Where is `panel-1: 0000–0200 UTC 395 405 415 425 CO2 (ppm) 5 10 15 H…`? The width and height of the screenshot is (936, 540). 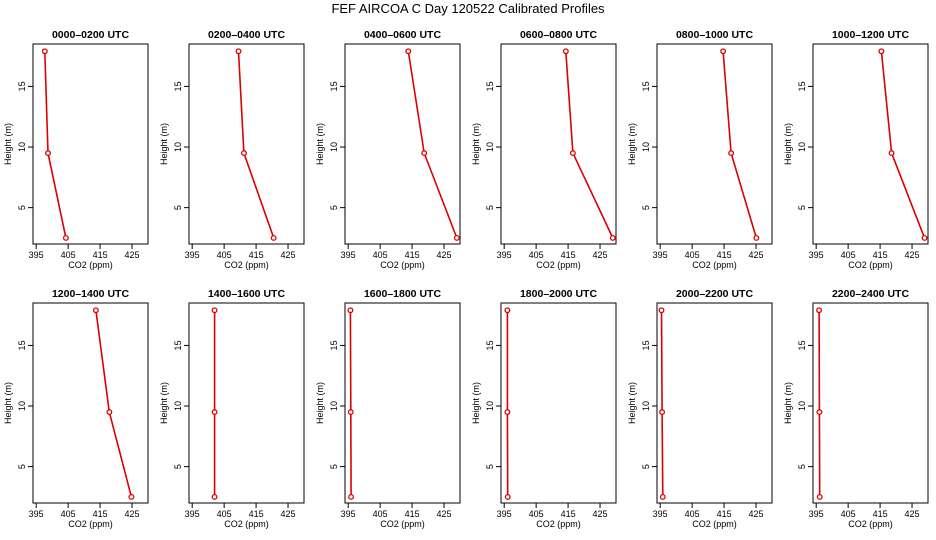
panel-1: 0000–0200 UTC 395 405 415 425 CO2 (ppm) 5 10 15 H… is located at coordinates (76, 149).